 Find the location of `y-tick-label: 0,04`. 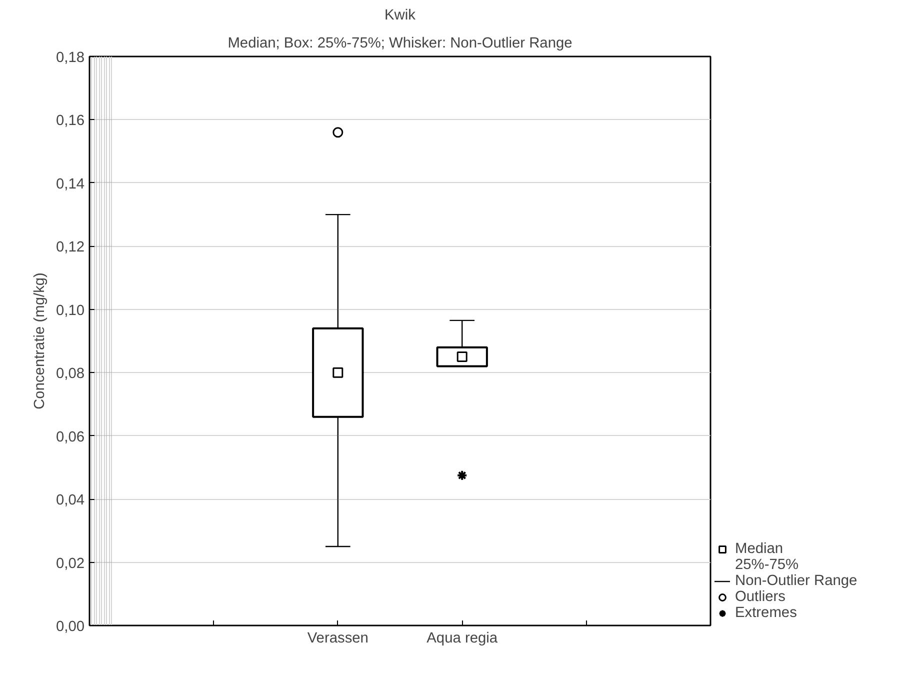

y-tick-label: 0,04 is located at coordinates (70, 500).